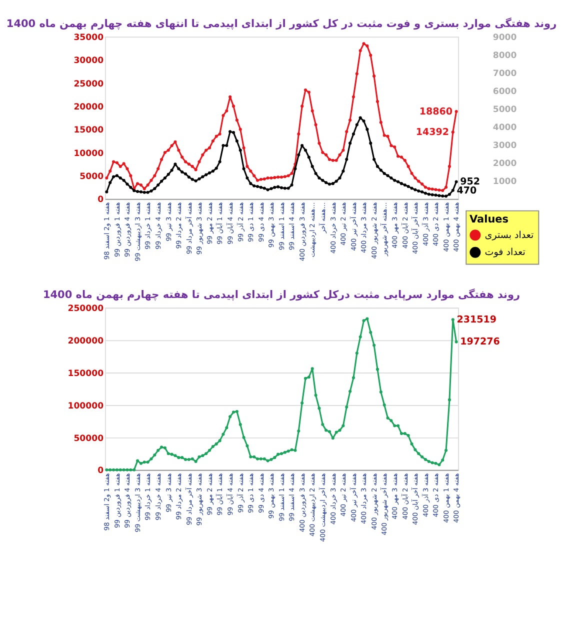 This screenshot has height=640, width=563. Describe the element at coordinates (86, 373) in the screenshot. I see `y-tick-label: 150000` at that location.